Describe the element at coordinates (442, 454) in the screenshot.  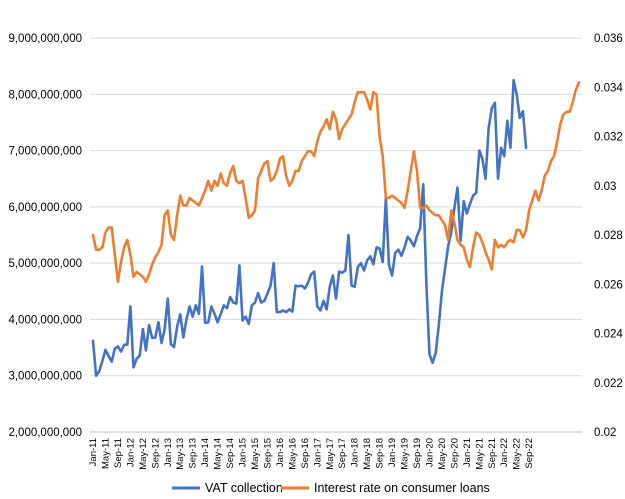
I see `x-axis-tick-label: May-20` at that location.